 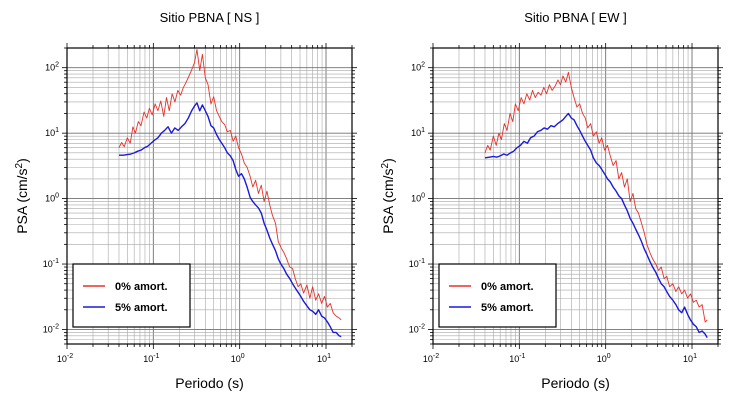 What do you see at coordinates (575, 17) in the screenshot?
I see `chart-title: Sitio PBNA [ EW ]` at bounding box center [575, 17].